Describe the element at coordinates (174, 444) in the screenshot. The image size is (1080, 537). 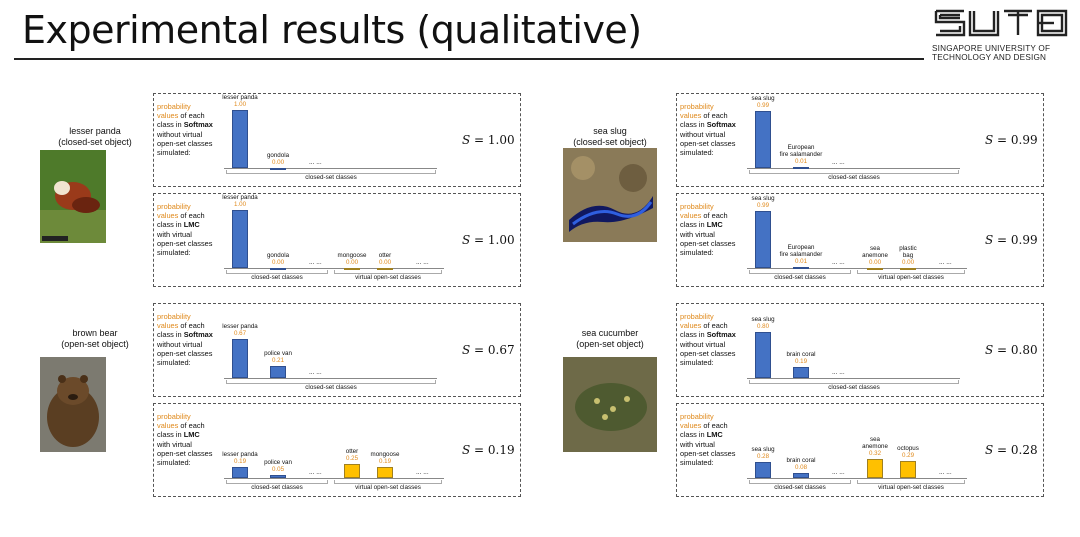
I see `desc-virtual: with virtual` at that location.